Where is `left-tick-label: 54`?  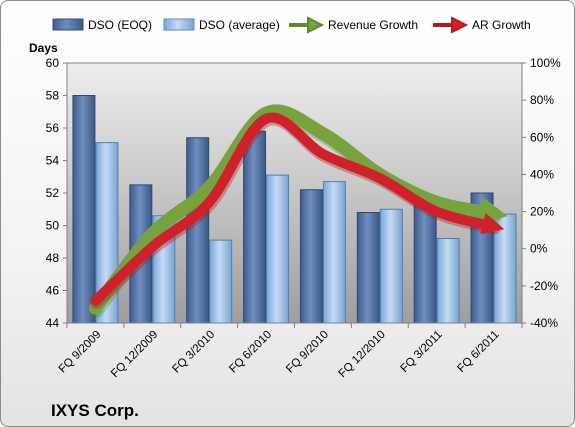
left-tick-label: 54 is located at coordinates (53, 161).